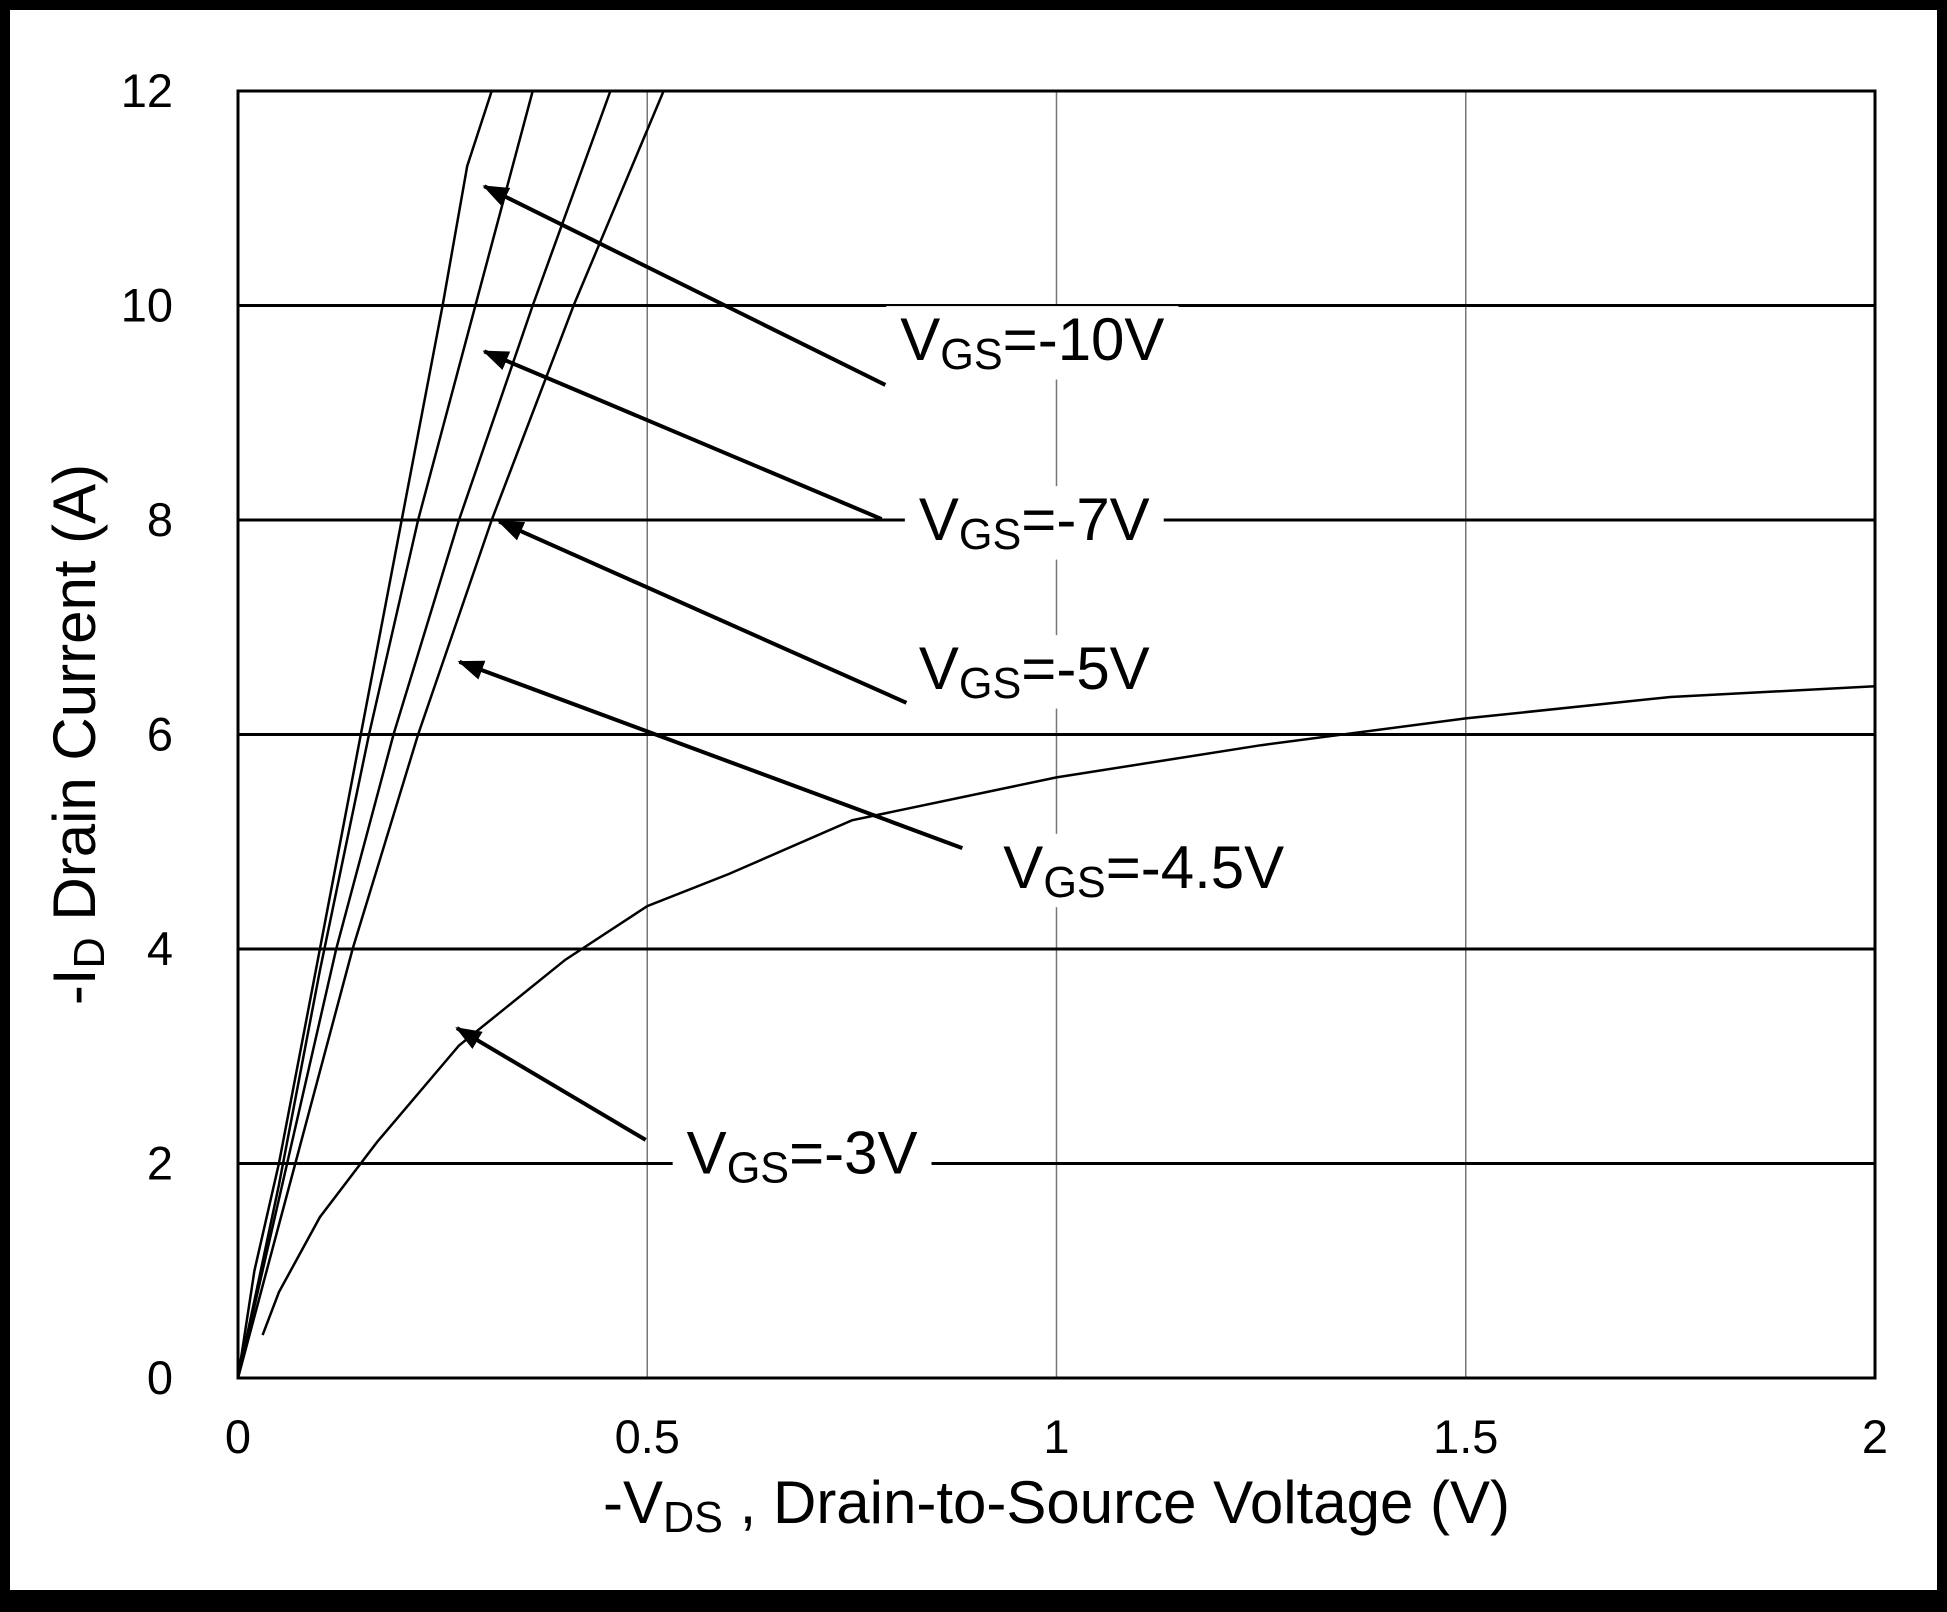 The height and width of the screenshot is (1612, 1947). I want to click on x-tick-label: 0, so click(238, 1436).